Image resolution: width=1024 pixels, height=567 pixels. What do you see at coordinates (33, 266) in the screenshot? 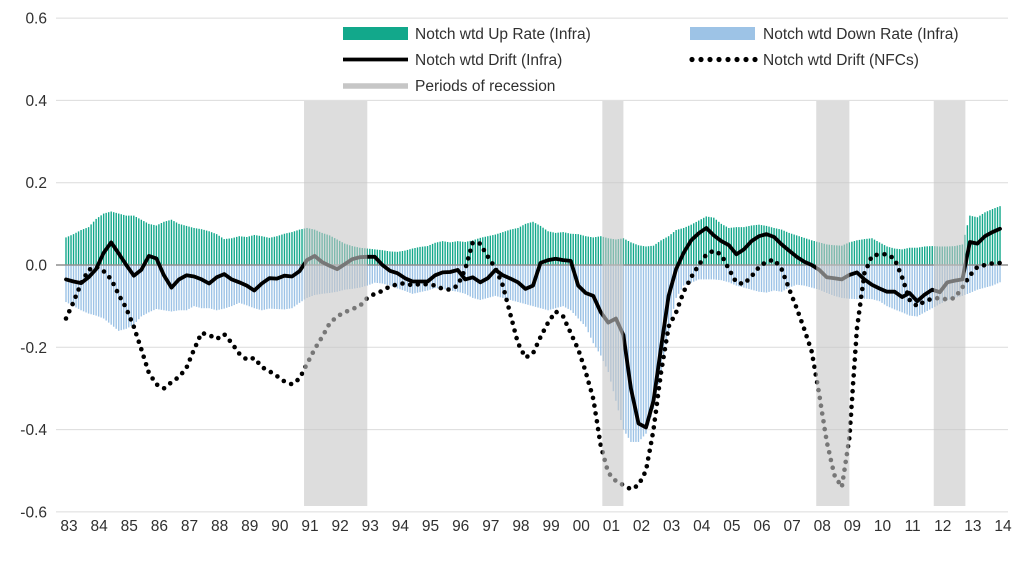
I see `y-axis-labels: 0.6 0.4 0.2 0.0 -0.2 -0.4 -0.6` at bounding box center [33, 266].